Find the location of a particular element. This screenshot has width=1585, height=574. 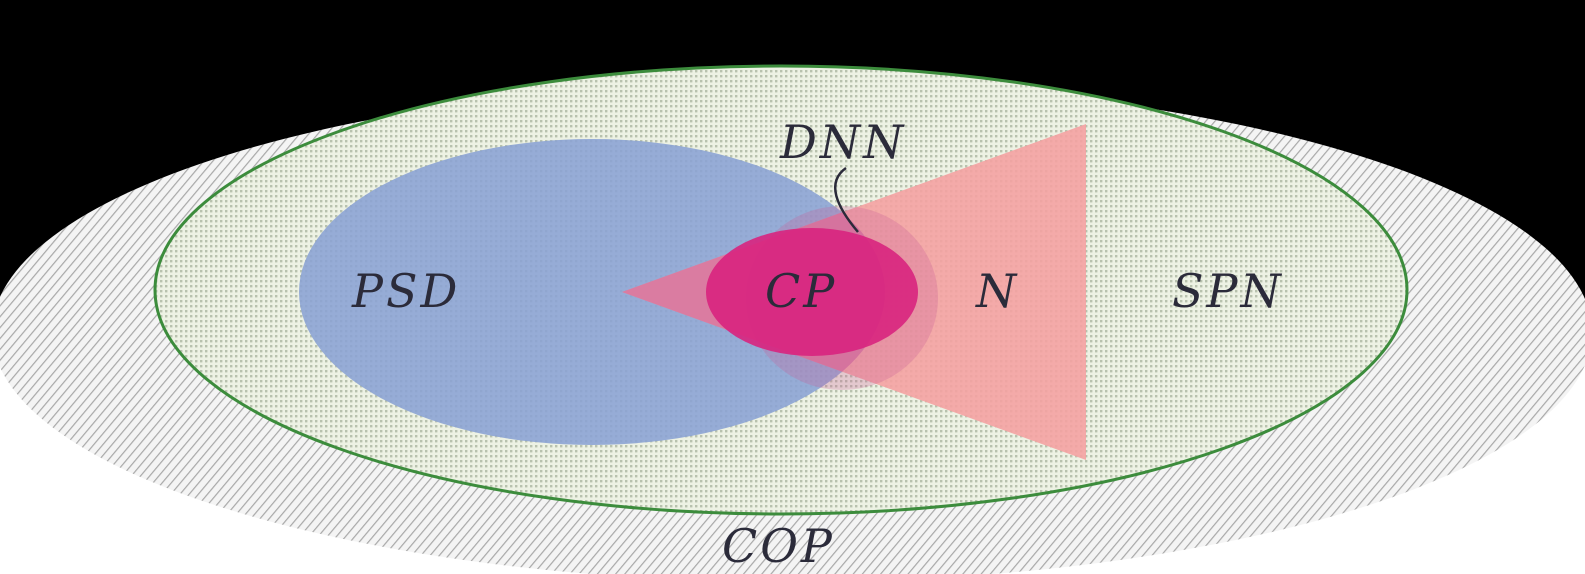

cp-region is located at coordinates (812, 292).